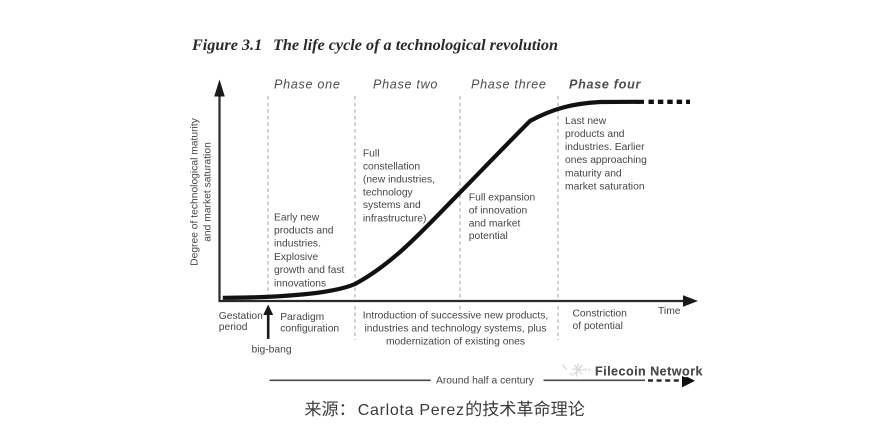  What do you see at coordinates (297, 244) in the screenshot?
I see `svg-text: industries.` at bounding box center [297, 244].